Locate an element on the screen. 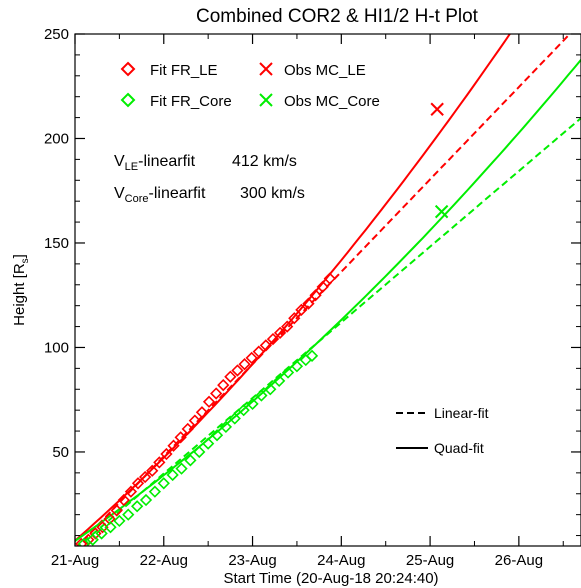 Image resolution: width=581 pixels, height=588 pixels. speed-core-annotation: VCore-linearfit 300 km/s is located at coordinates (209, 195).